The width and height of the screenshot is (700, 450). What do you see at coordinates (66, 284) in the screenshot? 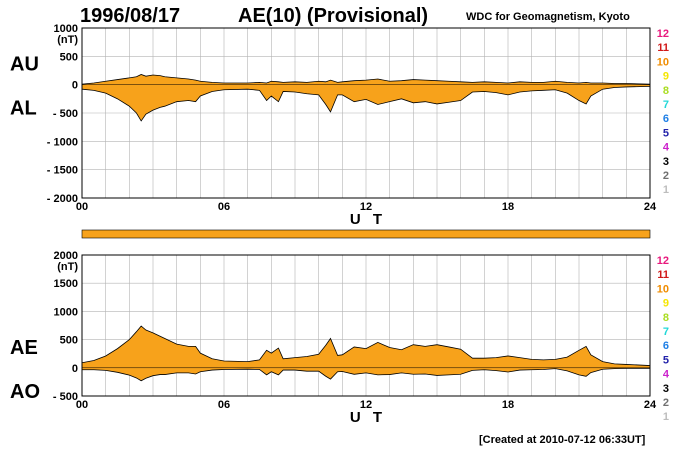
I see `y-tick-label: 1500` at bounding box center [66, 284].